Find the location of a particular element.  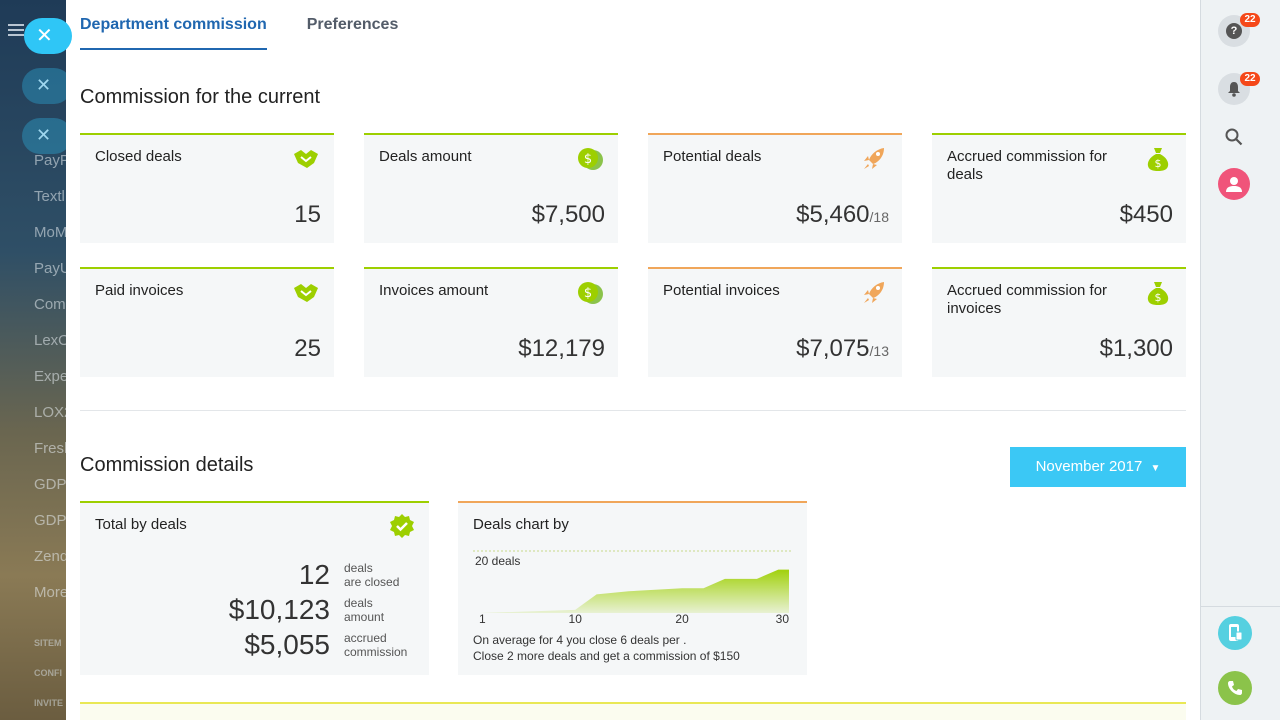

right-sidebar: ? 22 22 is located at coordinates (1240, 360).